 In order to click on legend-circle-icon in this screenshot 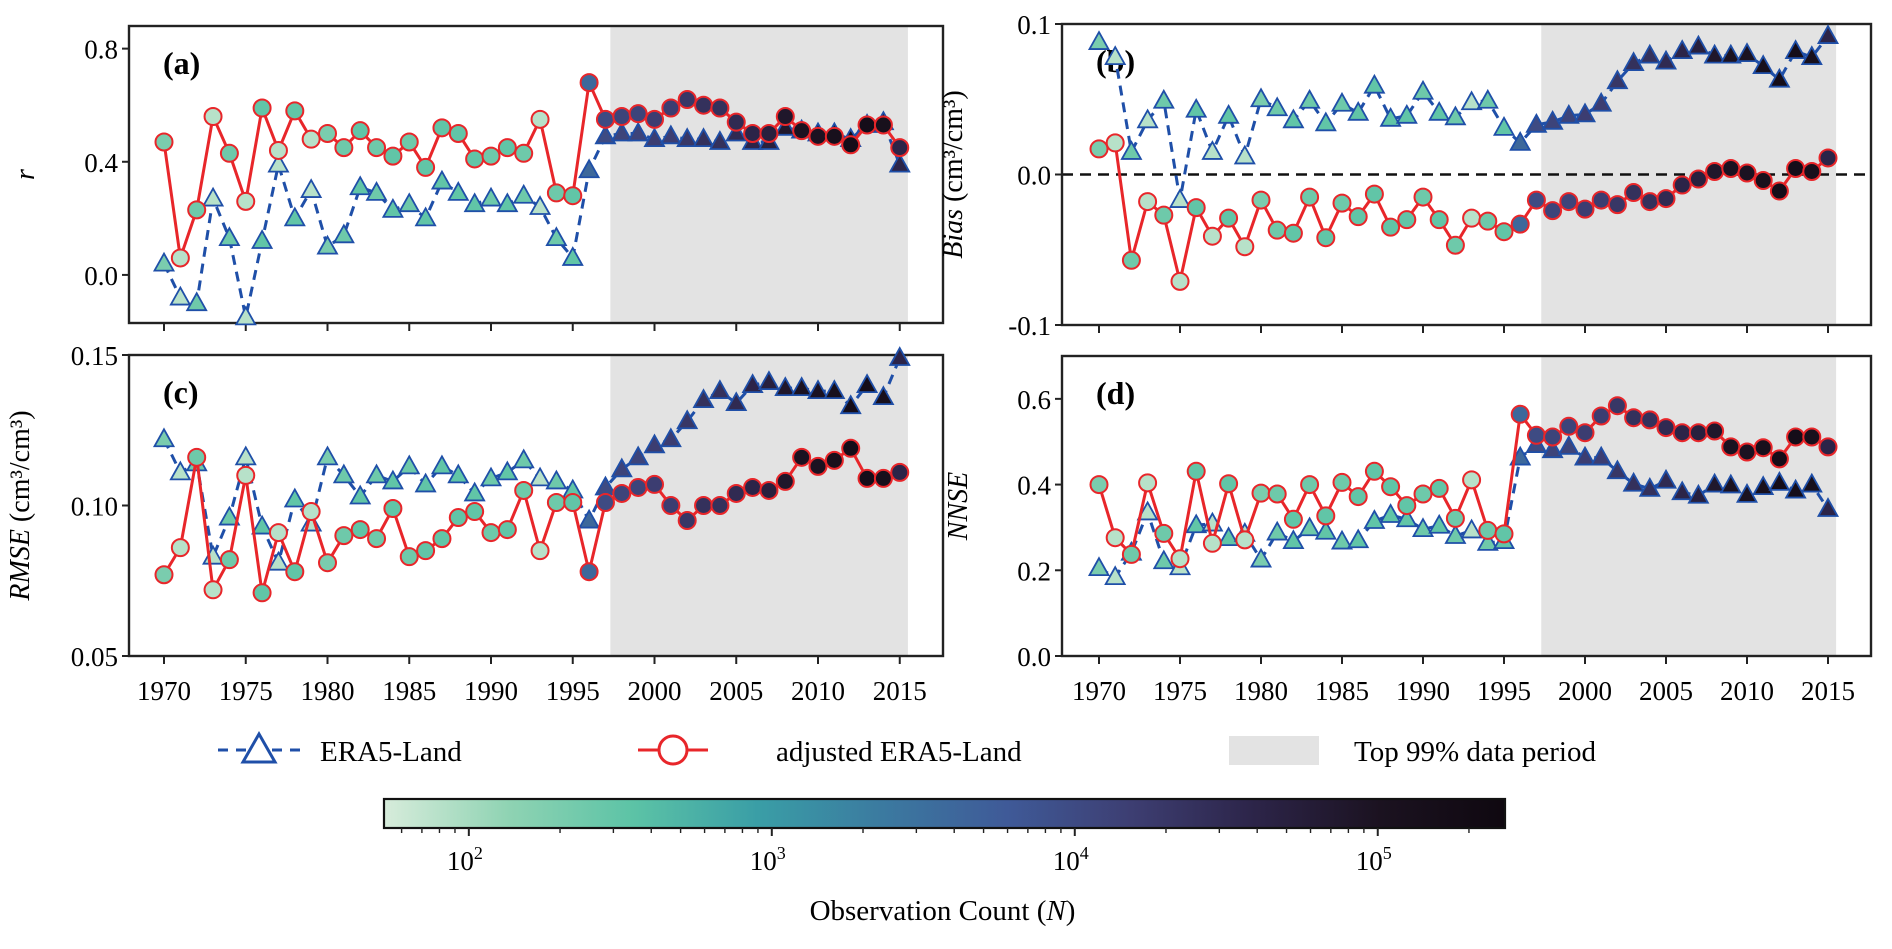, I will do `click(673, 750)`.